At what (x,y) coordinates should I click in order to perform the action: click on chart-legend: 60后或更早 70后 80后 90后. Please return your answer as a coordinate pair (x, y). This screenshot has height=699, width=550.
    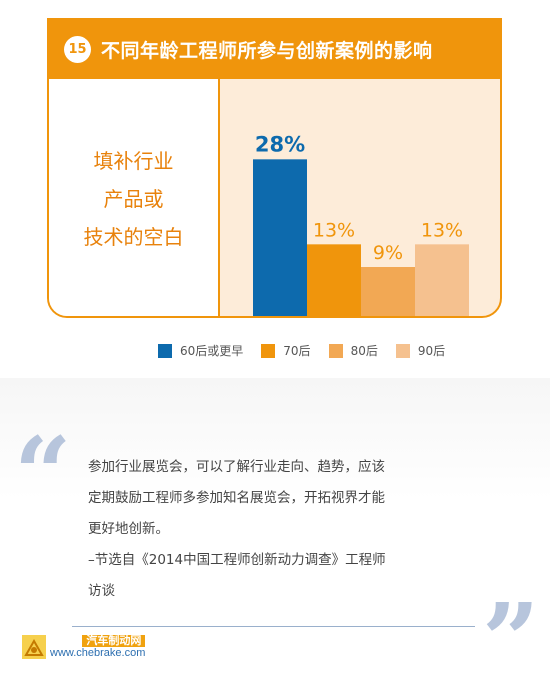
    Looking at the image, I should click on (310, 350).